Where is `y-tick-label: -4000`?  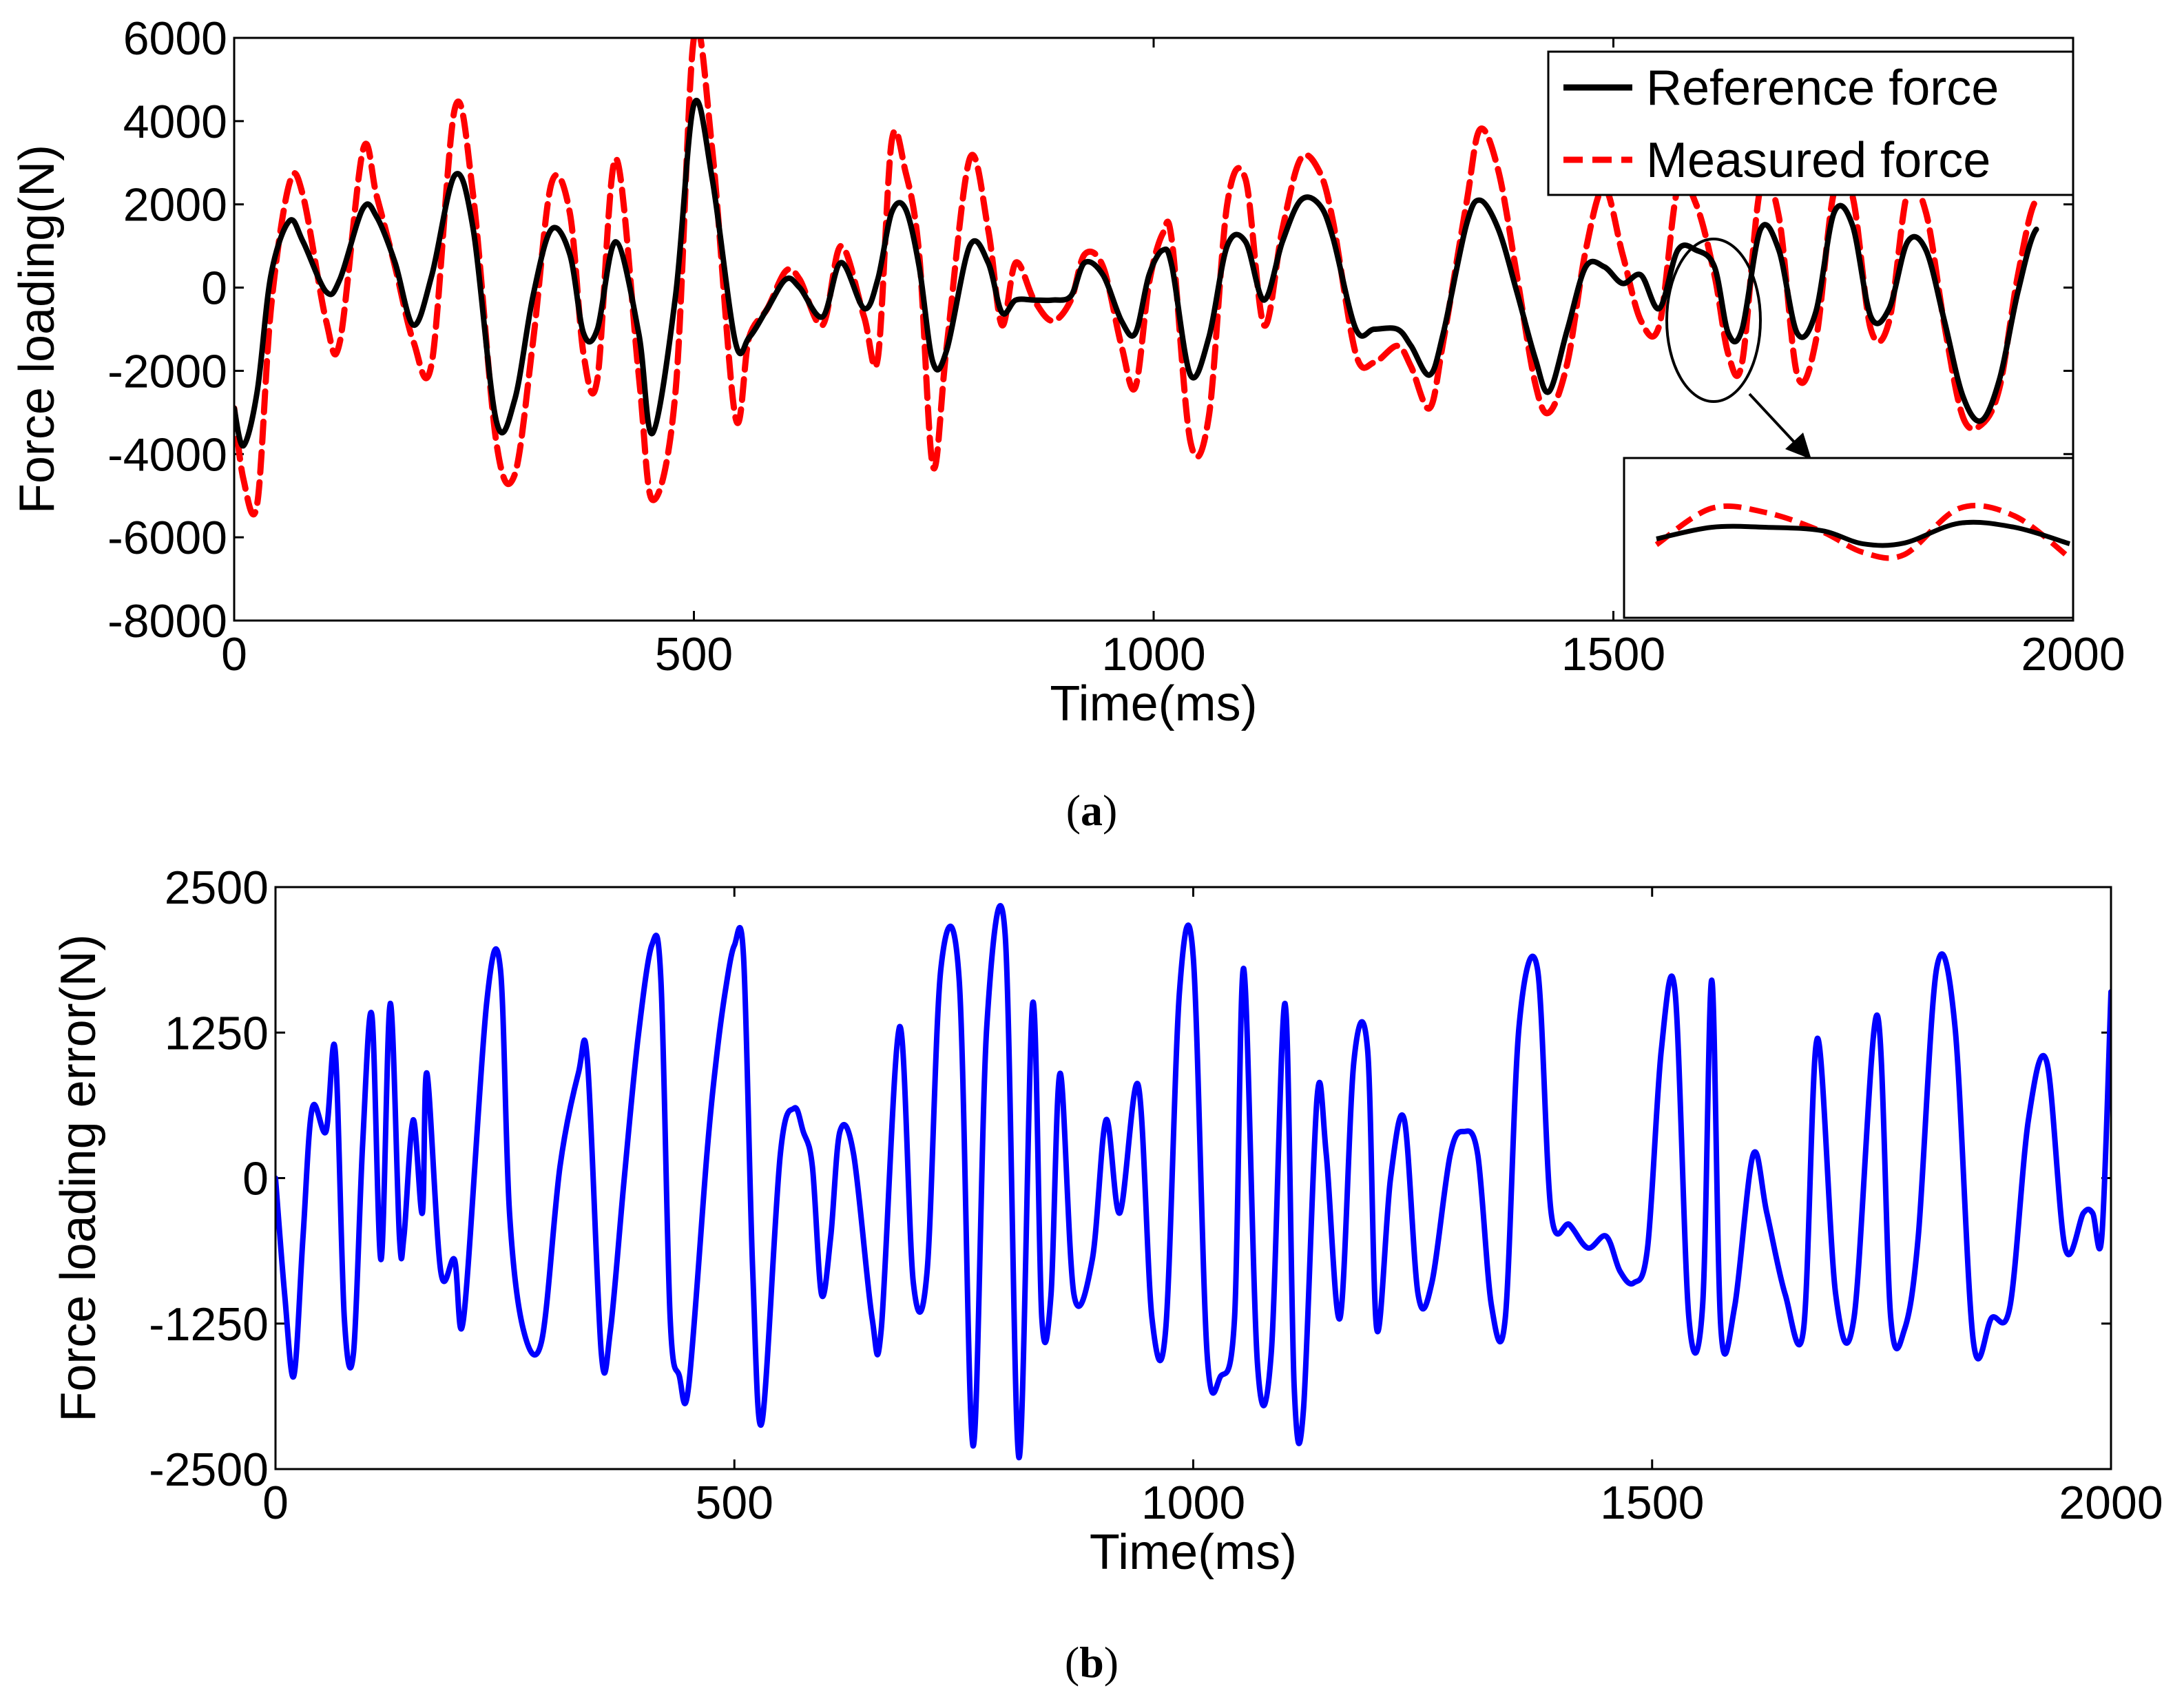
y-tick-label: -4000 is located at coordinates (167, 454).